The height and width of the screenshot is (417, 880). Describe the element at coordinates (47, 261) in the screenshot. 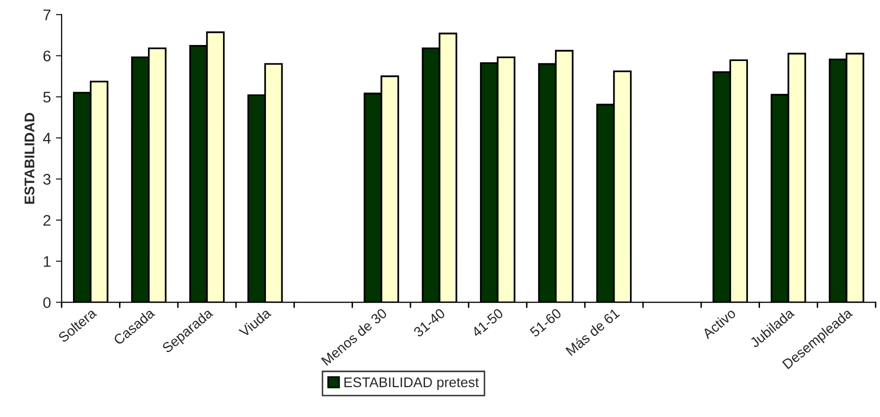

I see `y-tick-label: 1` at that location.